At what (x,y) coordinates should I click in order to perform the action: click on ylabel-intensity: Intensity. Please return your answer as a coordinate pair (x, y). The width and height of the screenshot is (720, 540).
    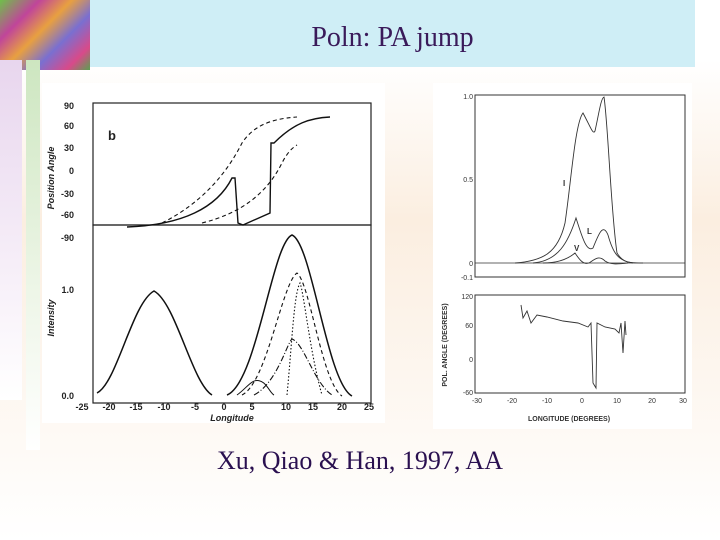
    Looking at the image, I should click on (51, 318).